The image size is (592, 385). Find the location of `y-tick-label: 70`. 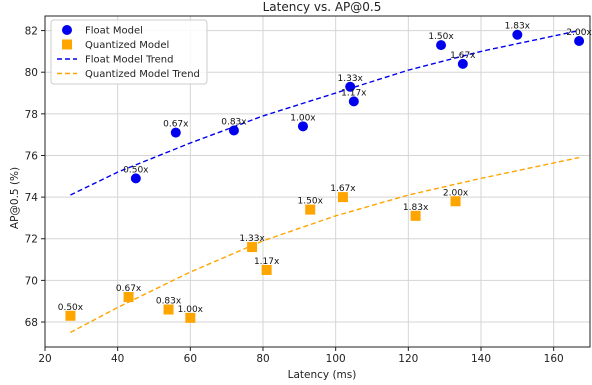

y-tick-label: 70 is located at coordinates (31, 281).